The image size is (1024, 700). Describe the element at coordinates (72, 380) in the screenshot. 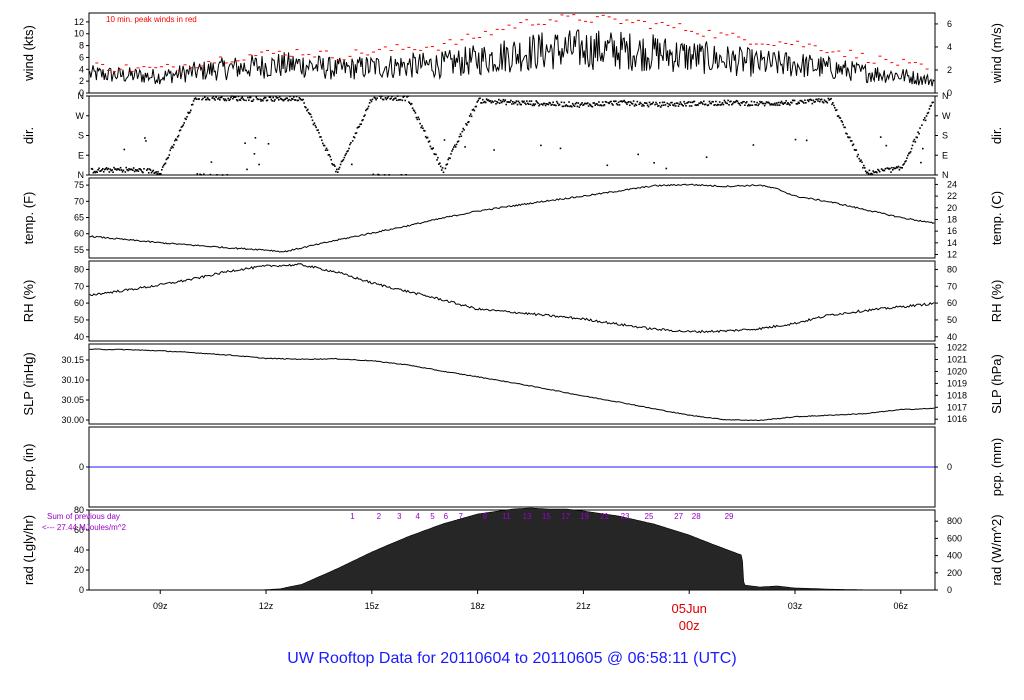

I see `left-tick-label: 30.10` at that location.